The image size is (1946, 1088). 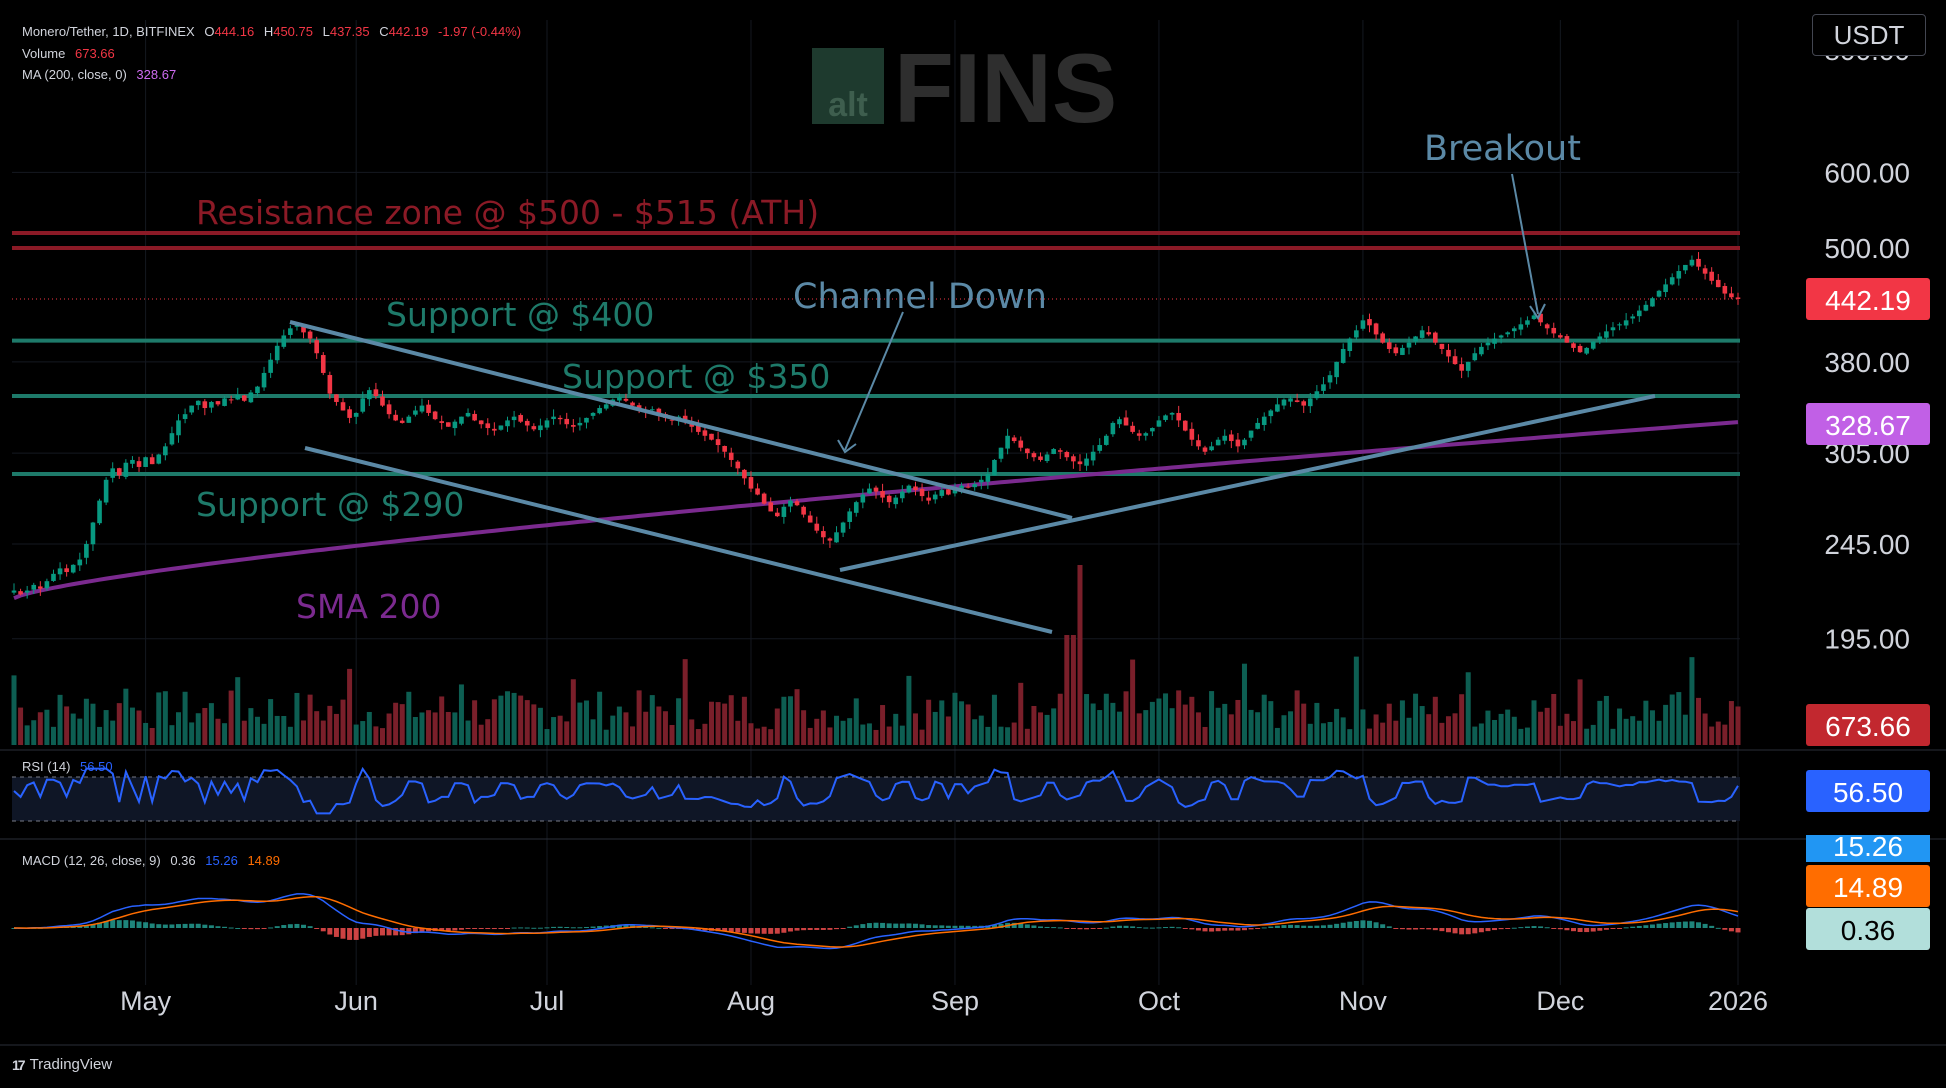 I want to click on x-tick-label-2: Jul, so click(x=547, y=1001).